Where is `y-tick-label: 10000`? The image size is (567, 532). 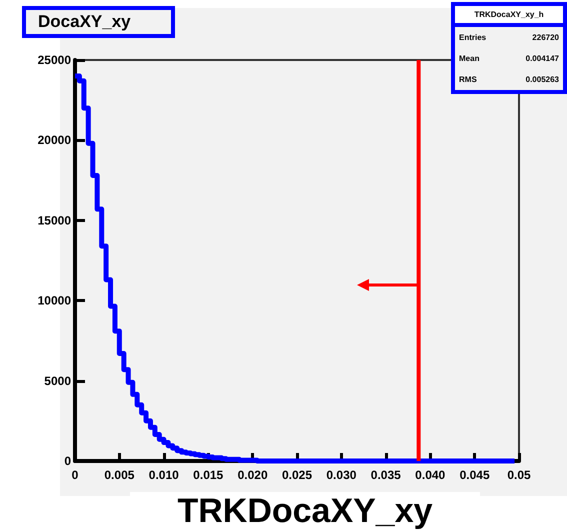 y-tick-label: 10000 is located at coordinates (55, 301).